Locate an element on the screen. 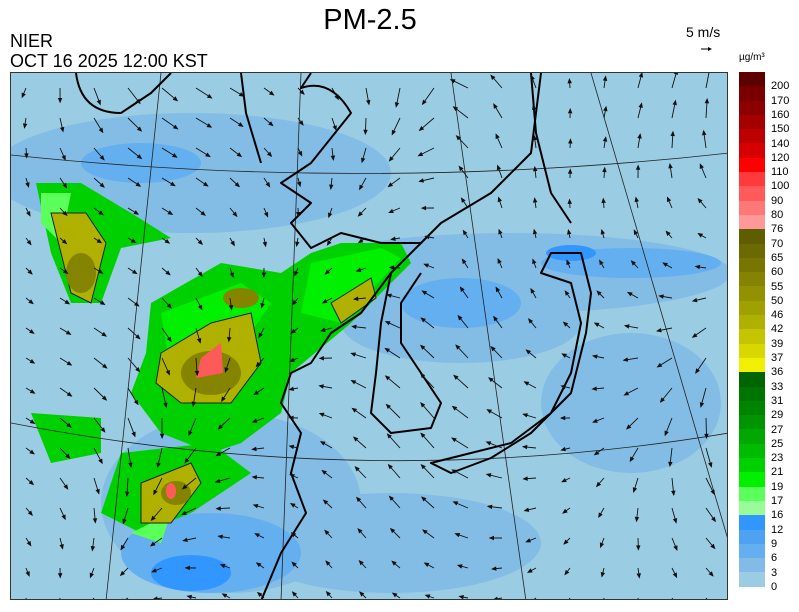 This screenshot has height=612, width=799. legend-label: 70 is located at coordinates (777, 243).